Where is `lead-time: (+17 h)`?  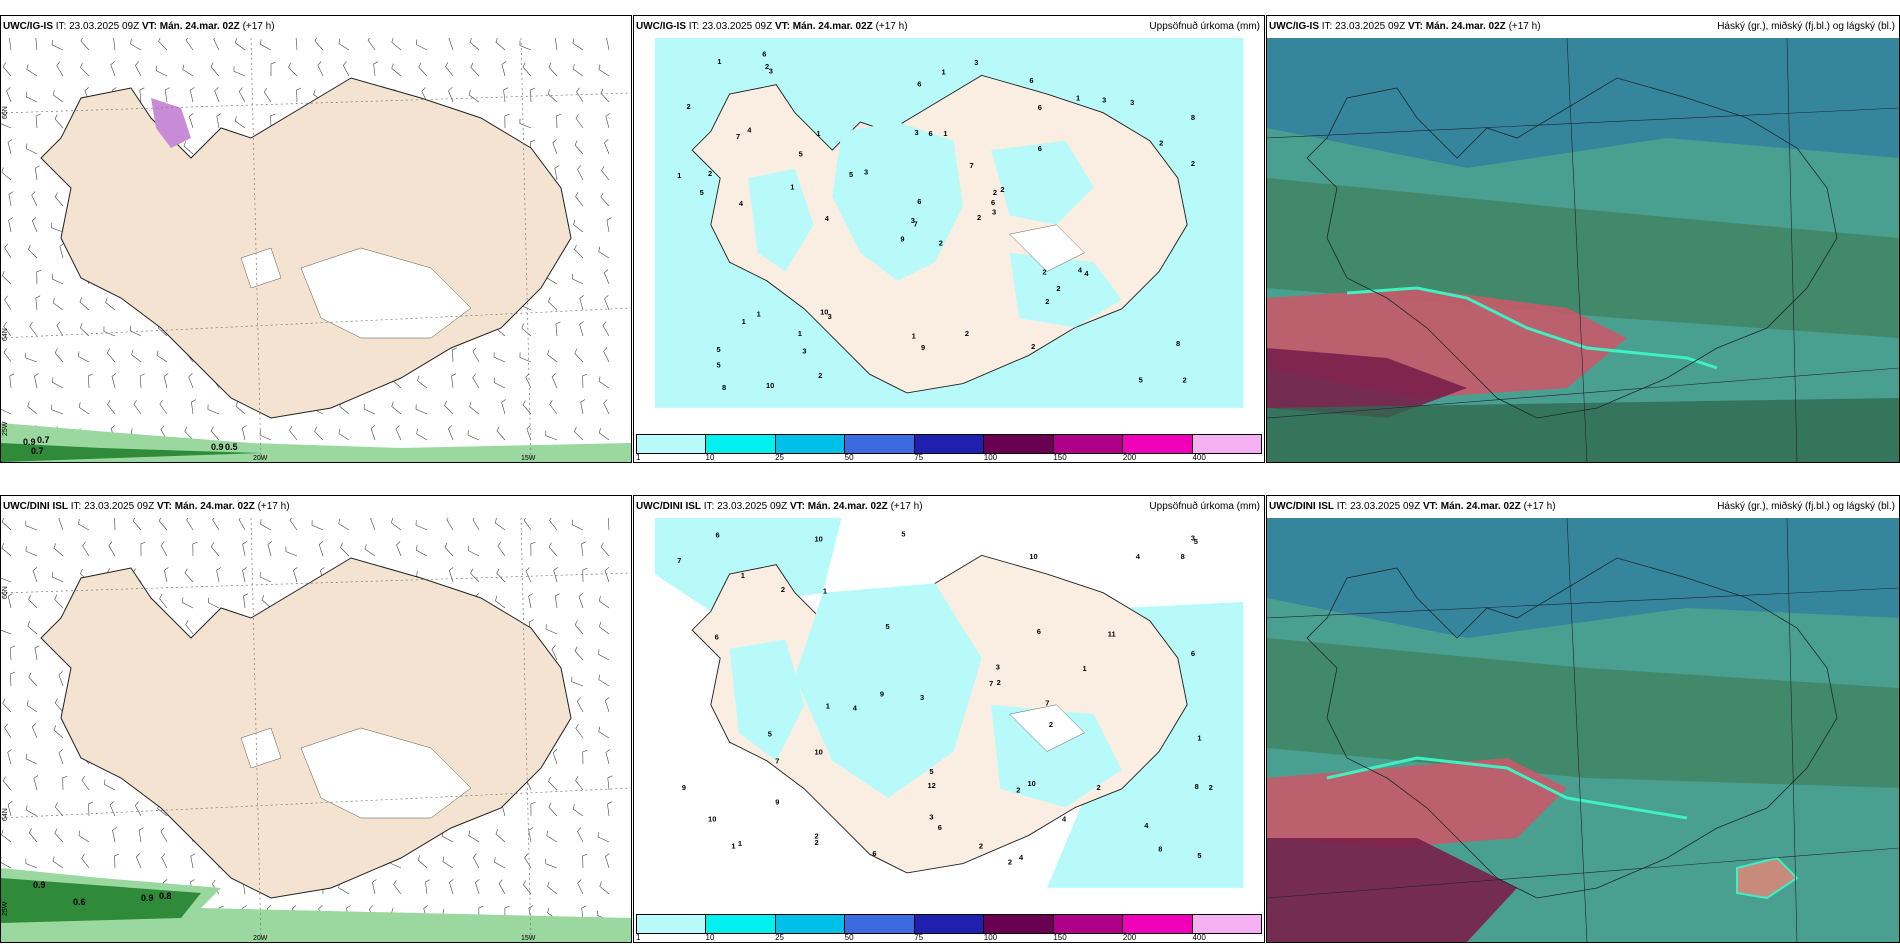
lead-time: (+17 h) is located at coordinates (906, 506).